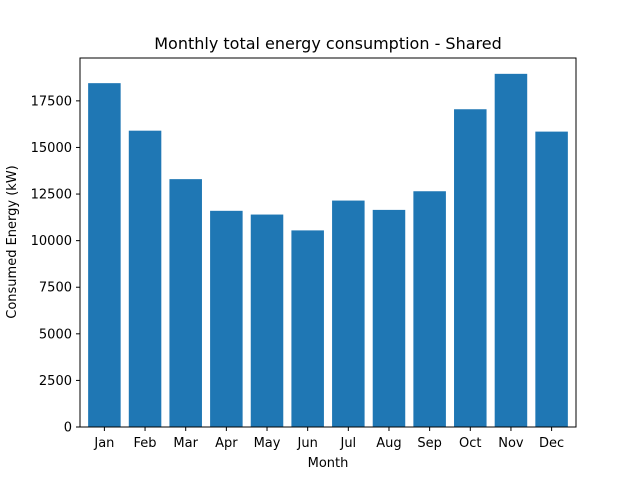 This screenshot has width=640, height=480. What do you see at coordinates (347, 443) in the screenshot?
I see `x-tick-label: Jul` at bounding box center [347, 443].